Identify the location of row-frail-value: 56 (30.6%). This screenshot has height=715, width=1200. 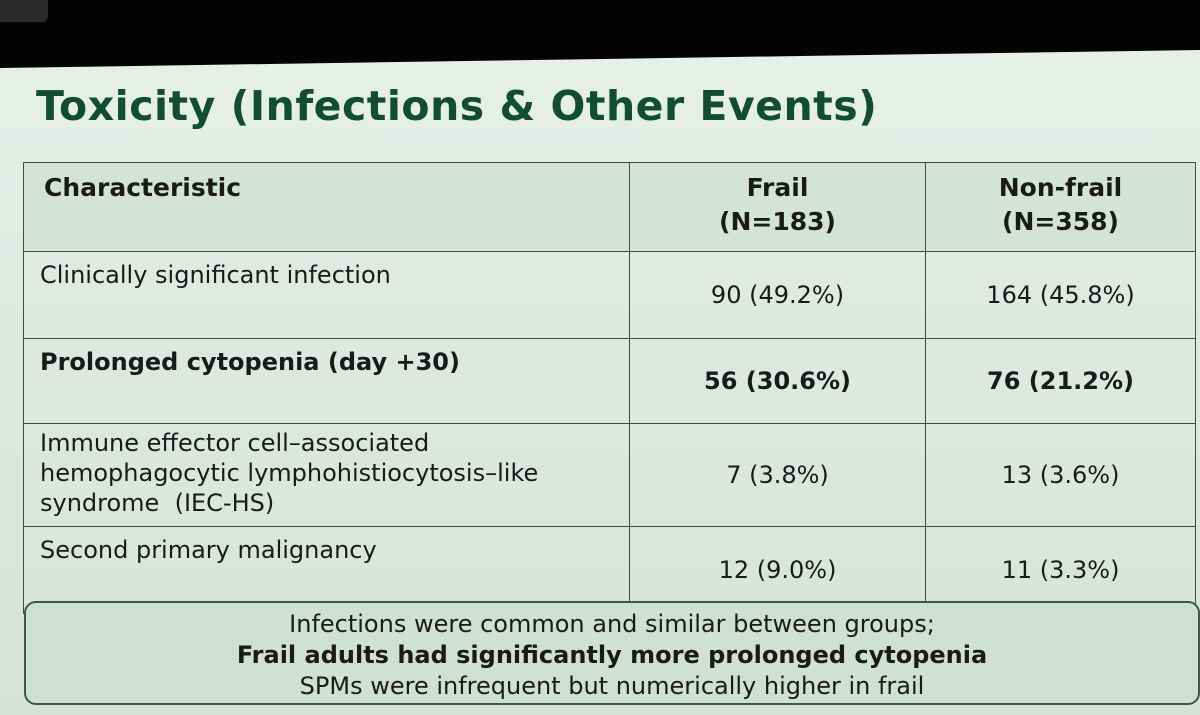
(777, 381).